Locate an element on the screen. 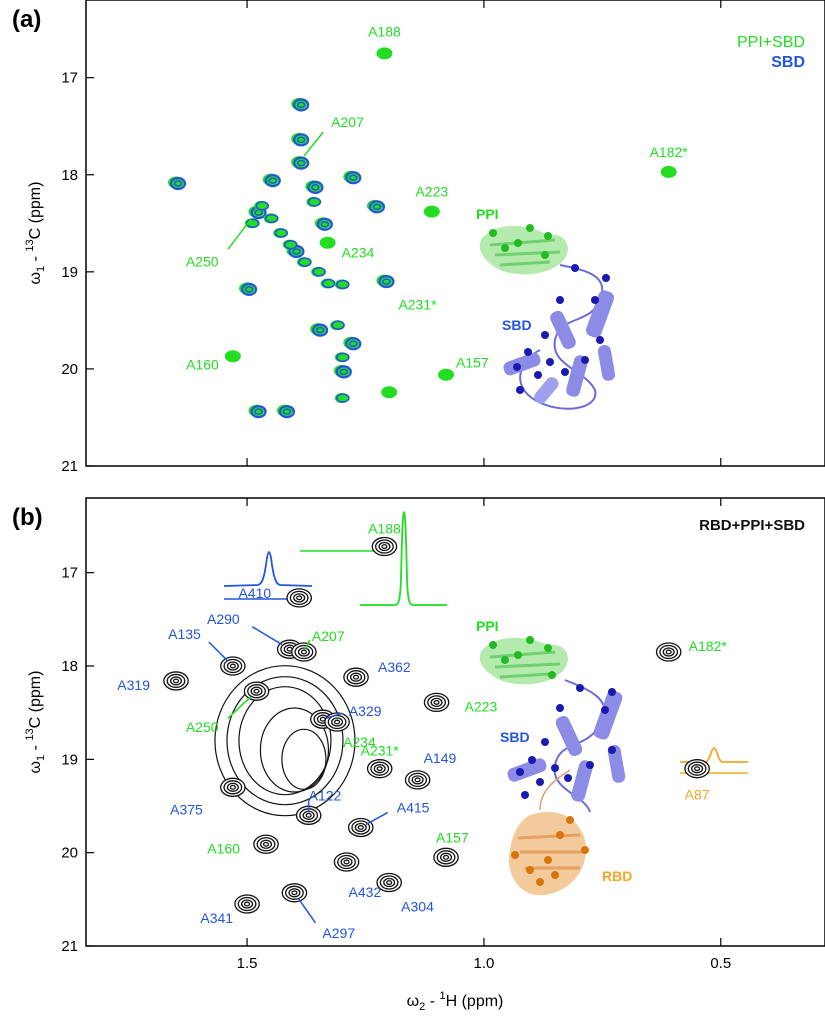 This screenshot has height=1019, width=825. peak-a207 is located at coordinates (304, 652).